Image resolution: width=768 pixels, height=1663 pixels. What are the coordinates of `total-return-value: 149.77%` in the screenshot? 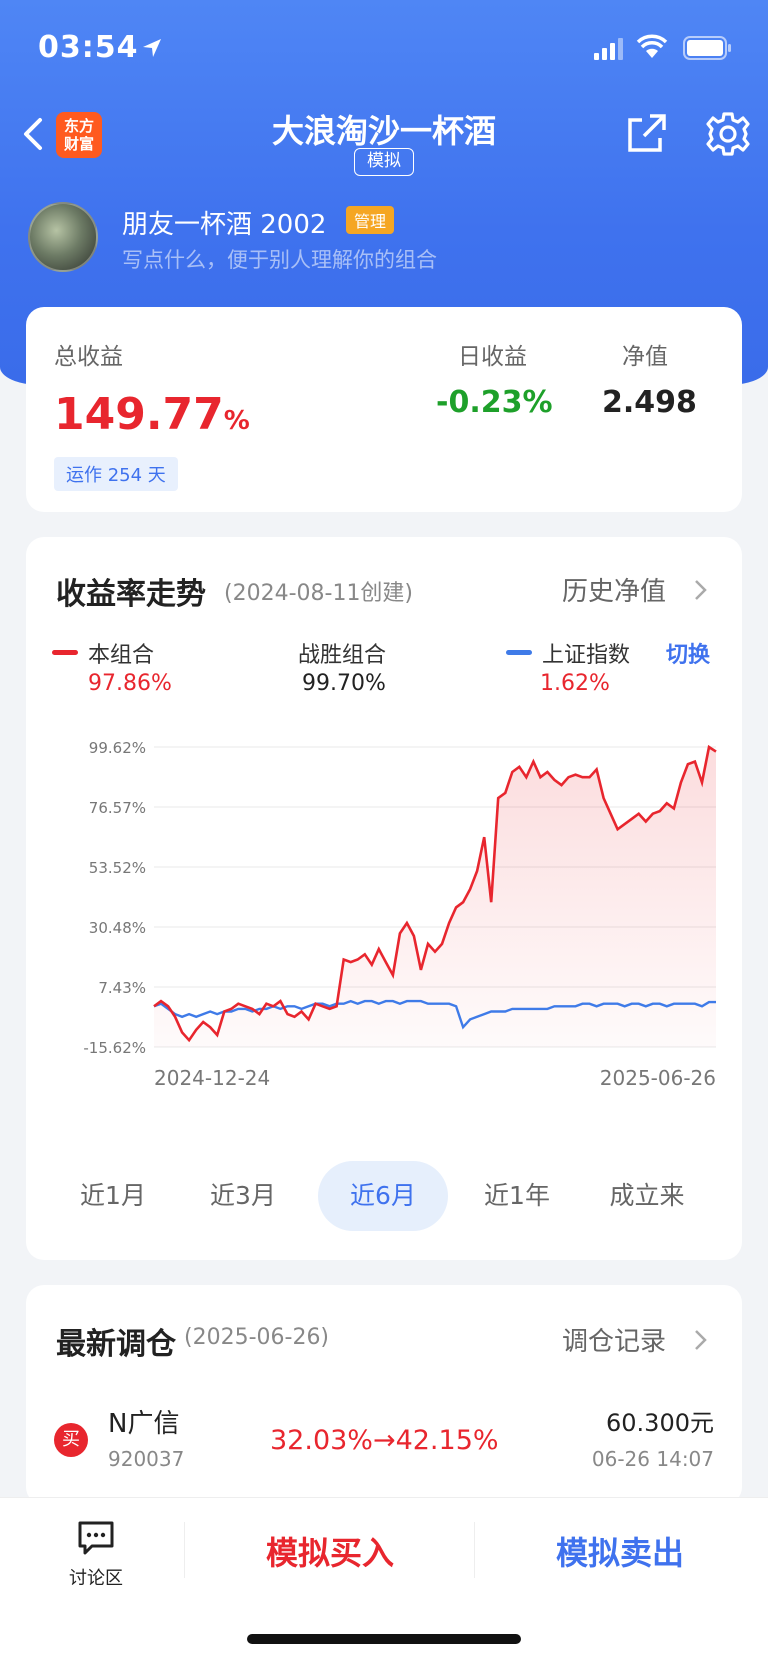 It's located at (152, 414).